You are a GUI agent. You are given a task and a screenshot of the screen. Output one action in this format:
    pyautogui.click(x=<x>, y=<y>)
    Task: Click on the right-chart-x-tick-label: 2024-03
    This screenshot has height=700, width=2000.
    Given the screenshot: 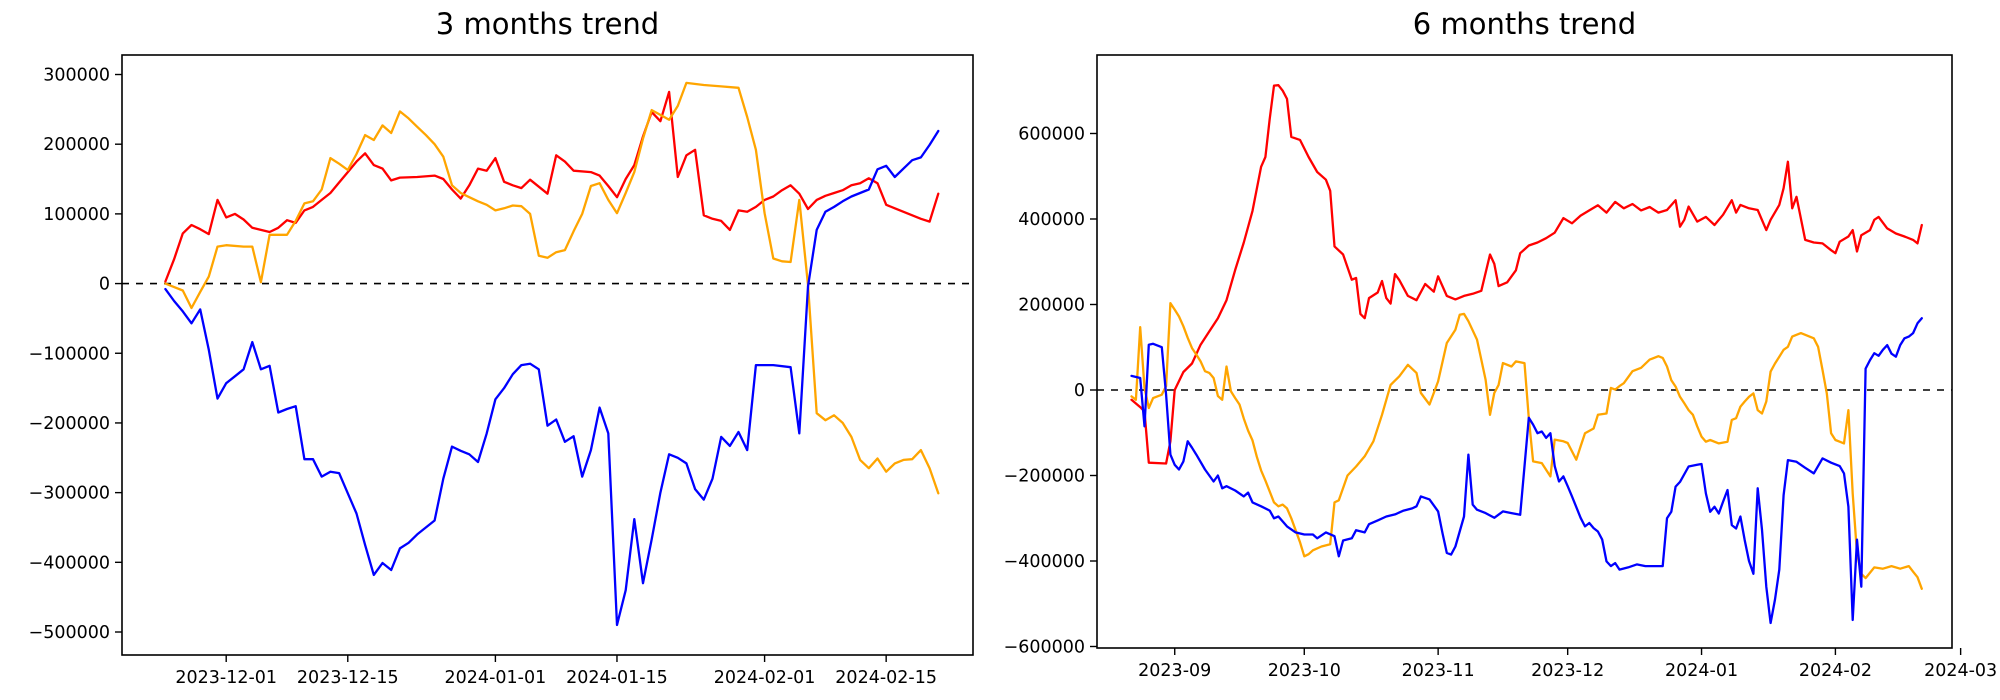 What is the action you would take?
    pyautogui.click(x=1960, y=671)
    